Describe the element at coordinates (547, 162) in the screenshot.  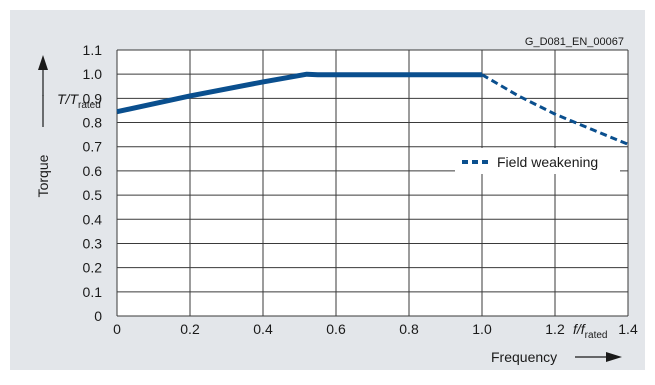
I see `legend-label: Field weakening` at that location.